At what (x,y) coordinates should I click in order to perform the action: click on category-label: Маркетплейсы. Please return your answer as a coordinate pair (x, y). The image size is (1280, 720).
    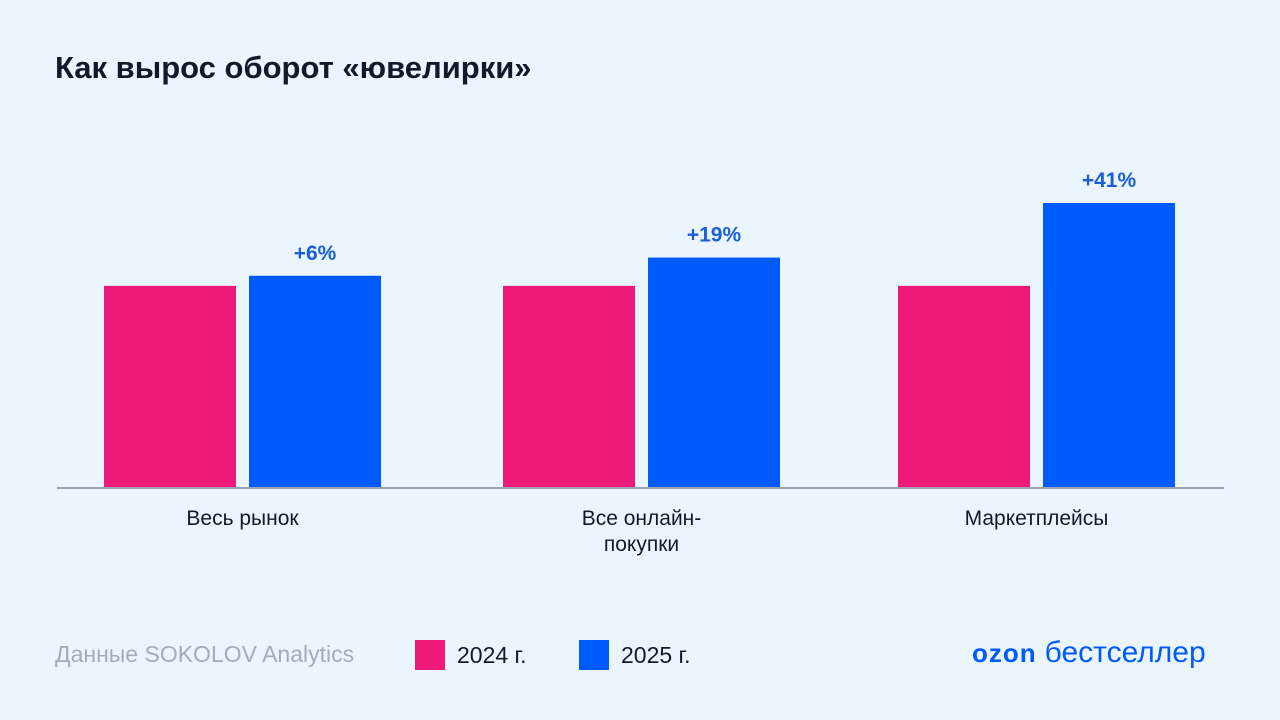
    Looking at the image, I should click on (1037, 518).